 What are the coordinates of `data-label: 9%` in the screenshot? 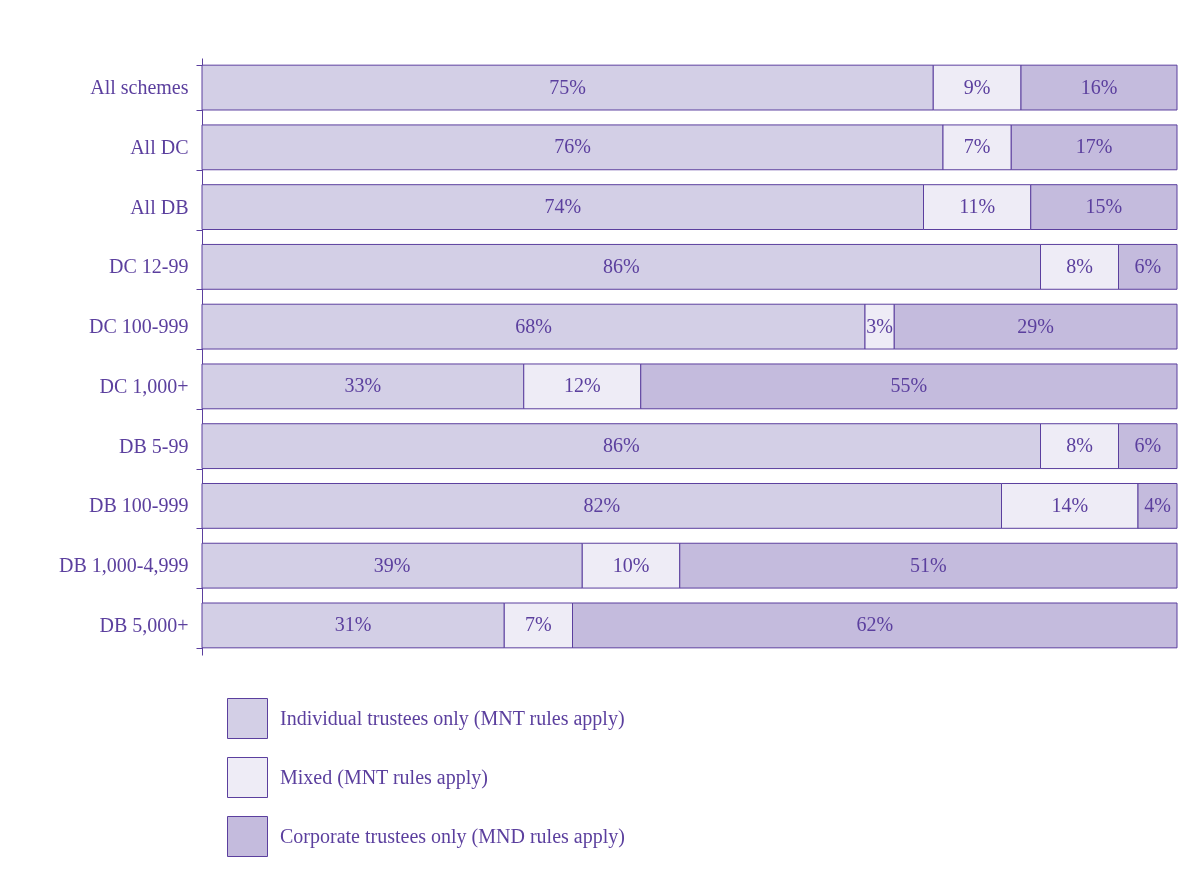 It's located at (977, 86).